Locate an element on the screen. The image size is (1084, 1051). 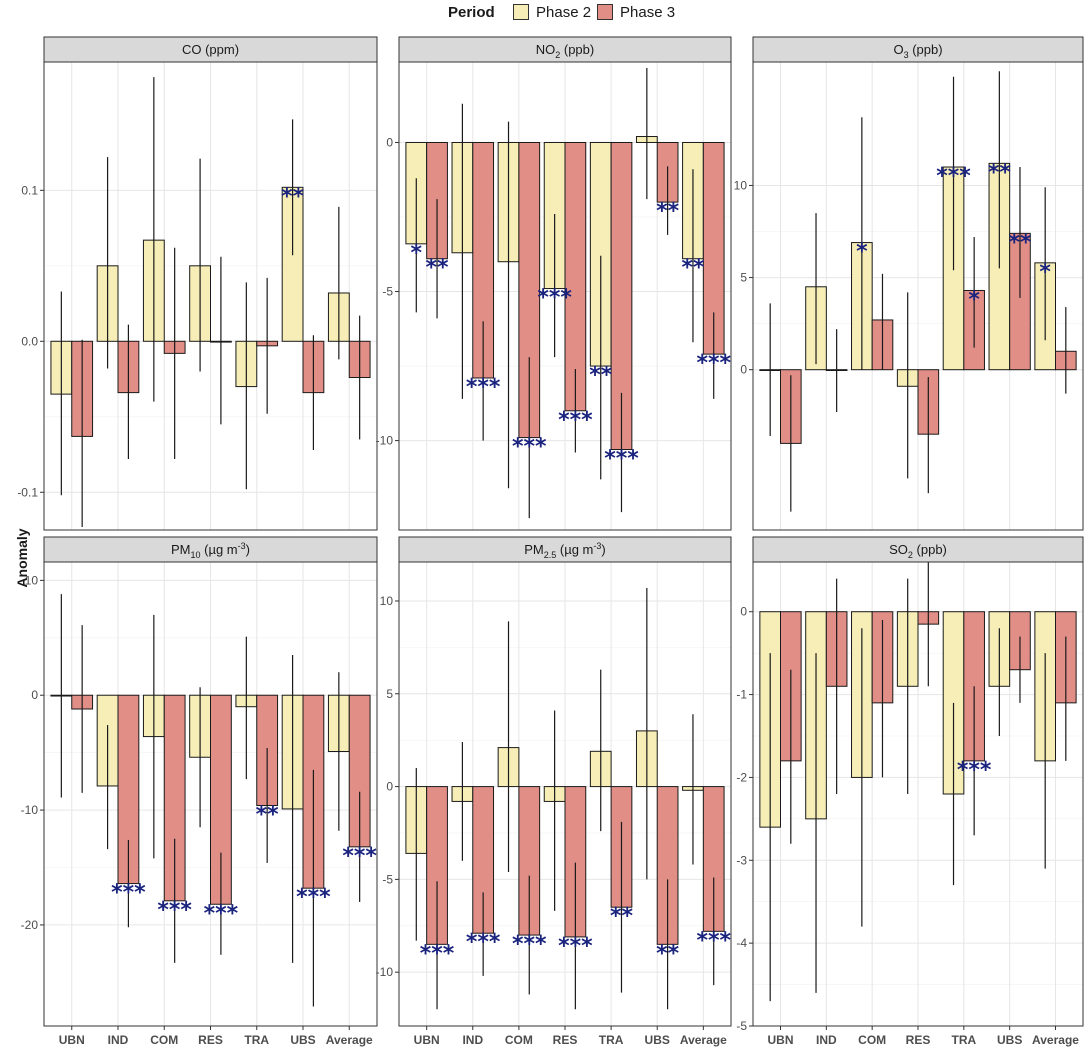
y-tick-label: -20 is located at coordinates (30, 925).